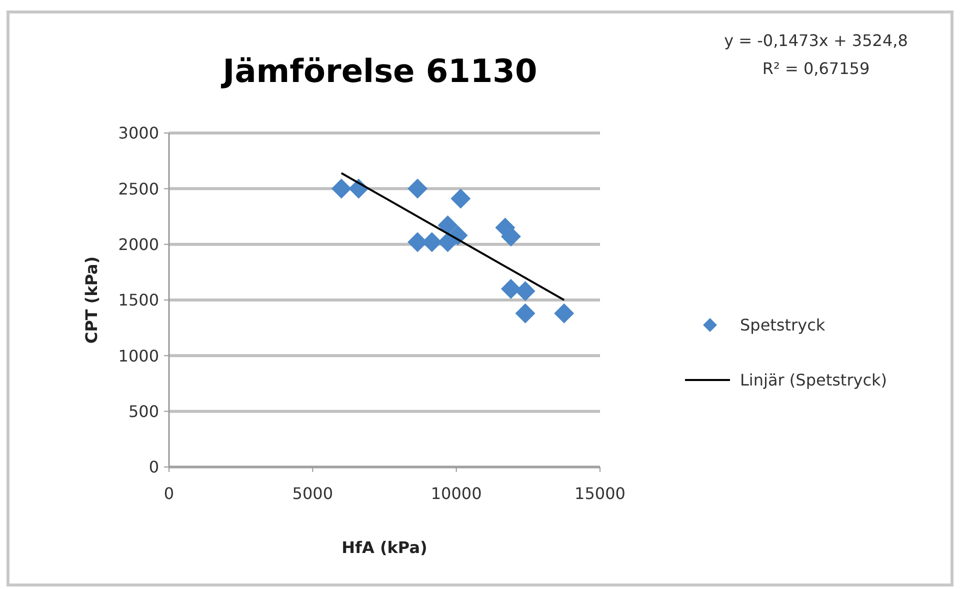  What do you see at coordinates (379, 71) in the screenshot?
I see `chart-title: Jämförelse 61130` at bounding box center [379, 71].